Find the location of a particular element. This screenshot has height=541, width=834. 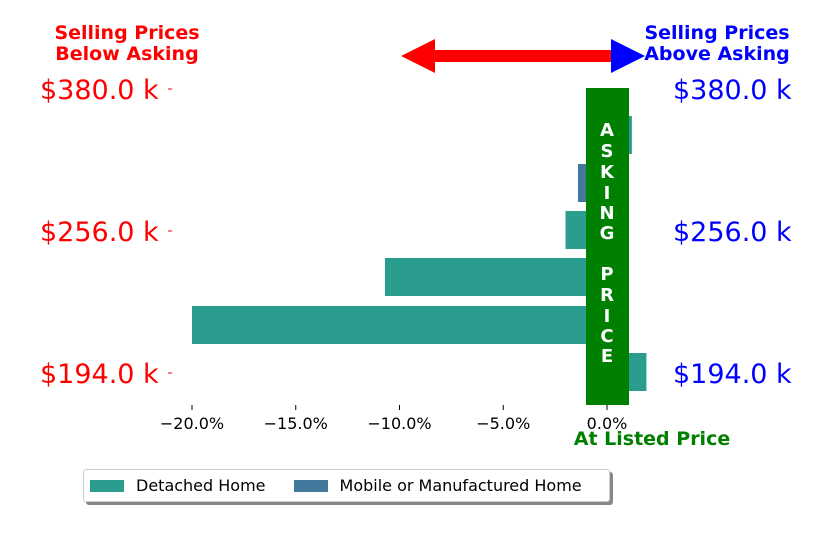

x-tick-label: −5.0% is located at coordinates (503, 423).